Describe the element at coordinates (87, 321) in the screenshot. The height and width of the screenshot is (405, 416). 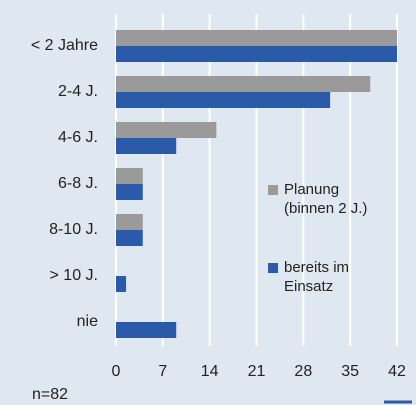
I see `y-tick-label: nie` at that location.